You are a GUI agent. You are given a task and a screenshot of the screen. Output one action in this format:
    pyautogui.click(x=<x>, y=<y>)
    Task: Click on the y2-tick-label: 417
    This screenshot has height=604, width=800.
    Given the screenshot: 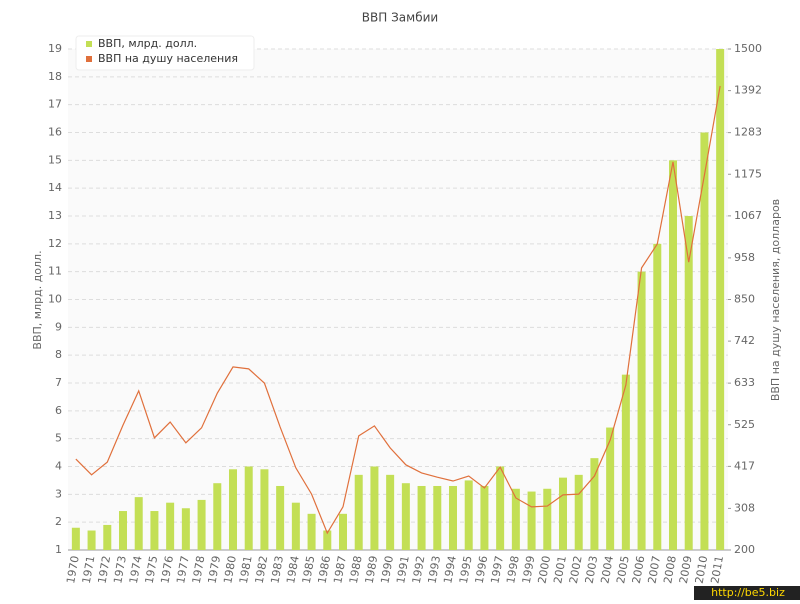 What is the action you would take?
    pyautogui.click(x=744, y=465)
    